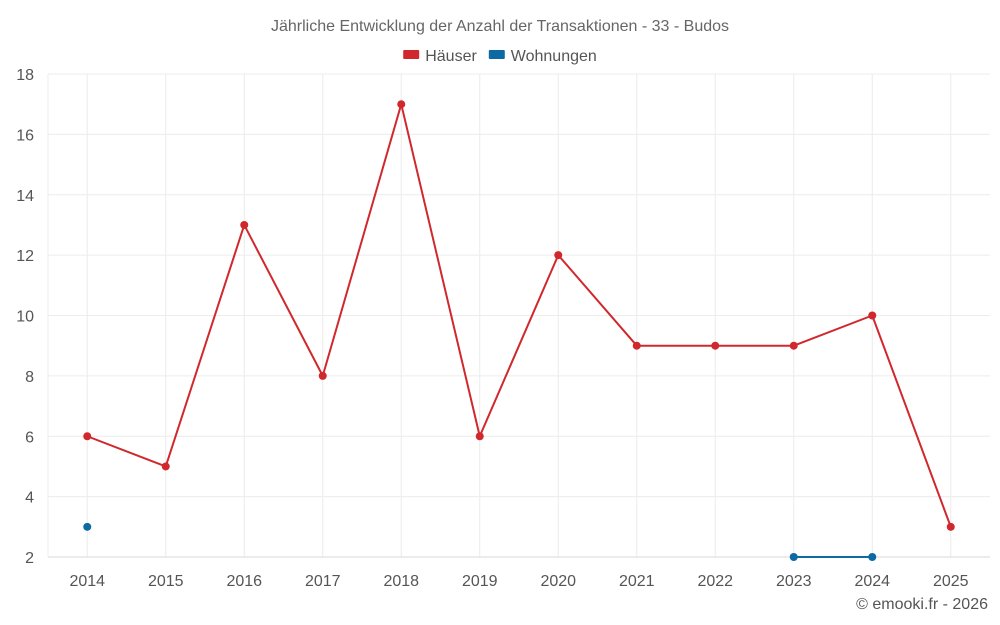 The height and width of the screenshot is (625, 1000). I want to click on y-tick-label: 10, so click(25, 317).